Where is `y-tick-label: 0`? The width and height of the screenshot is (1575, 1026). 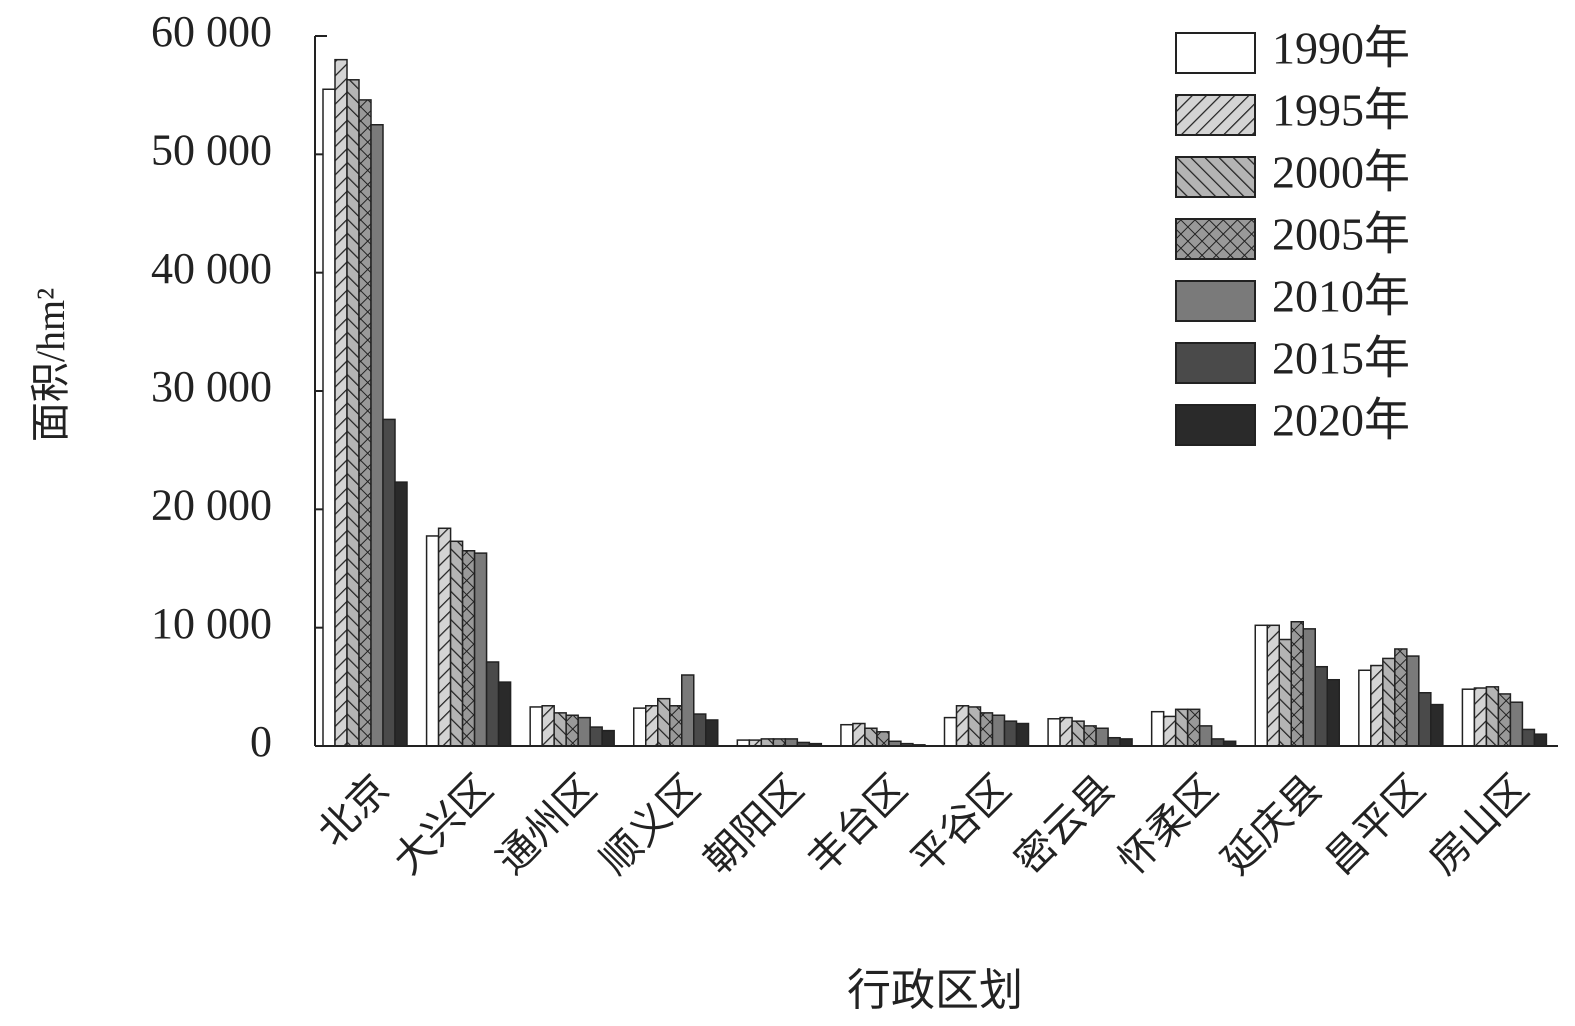 y-tick-label: 0 is located at coordinates (261, 741).